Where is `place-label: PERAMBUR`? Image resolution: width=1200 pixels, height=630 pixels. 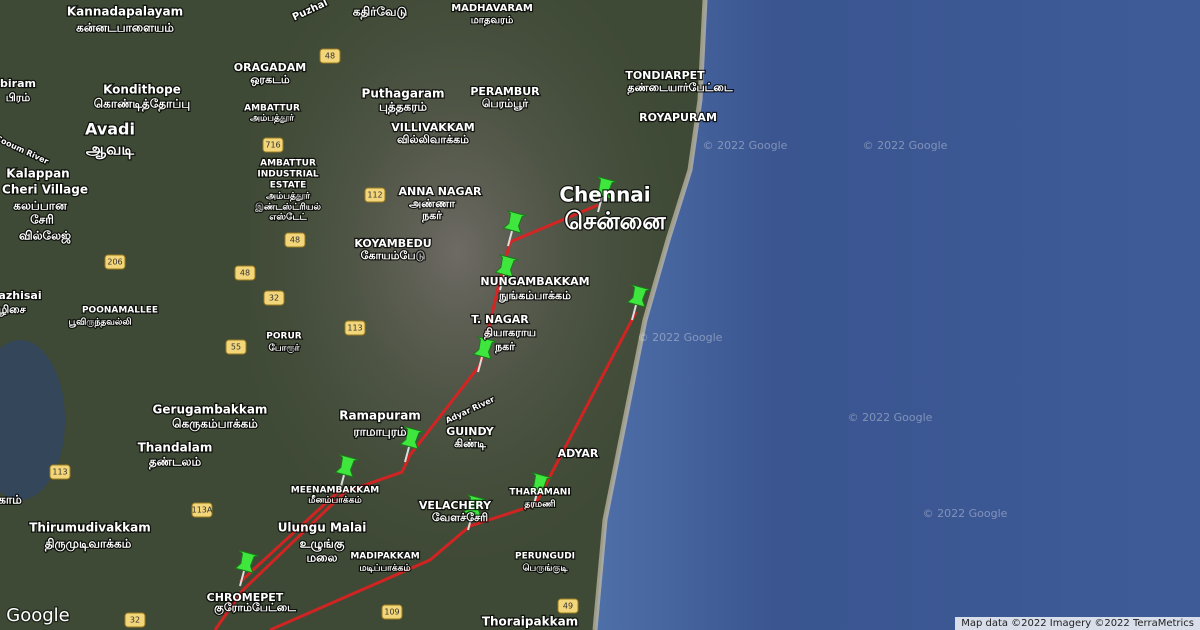 place-label: PERAMBUR is located at coordinates (505, 91).